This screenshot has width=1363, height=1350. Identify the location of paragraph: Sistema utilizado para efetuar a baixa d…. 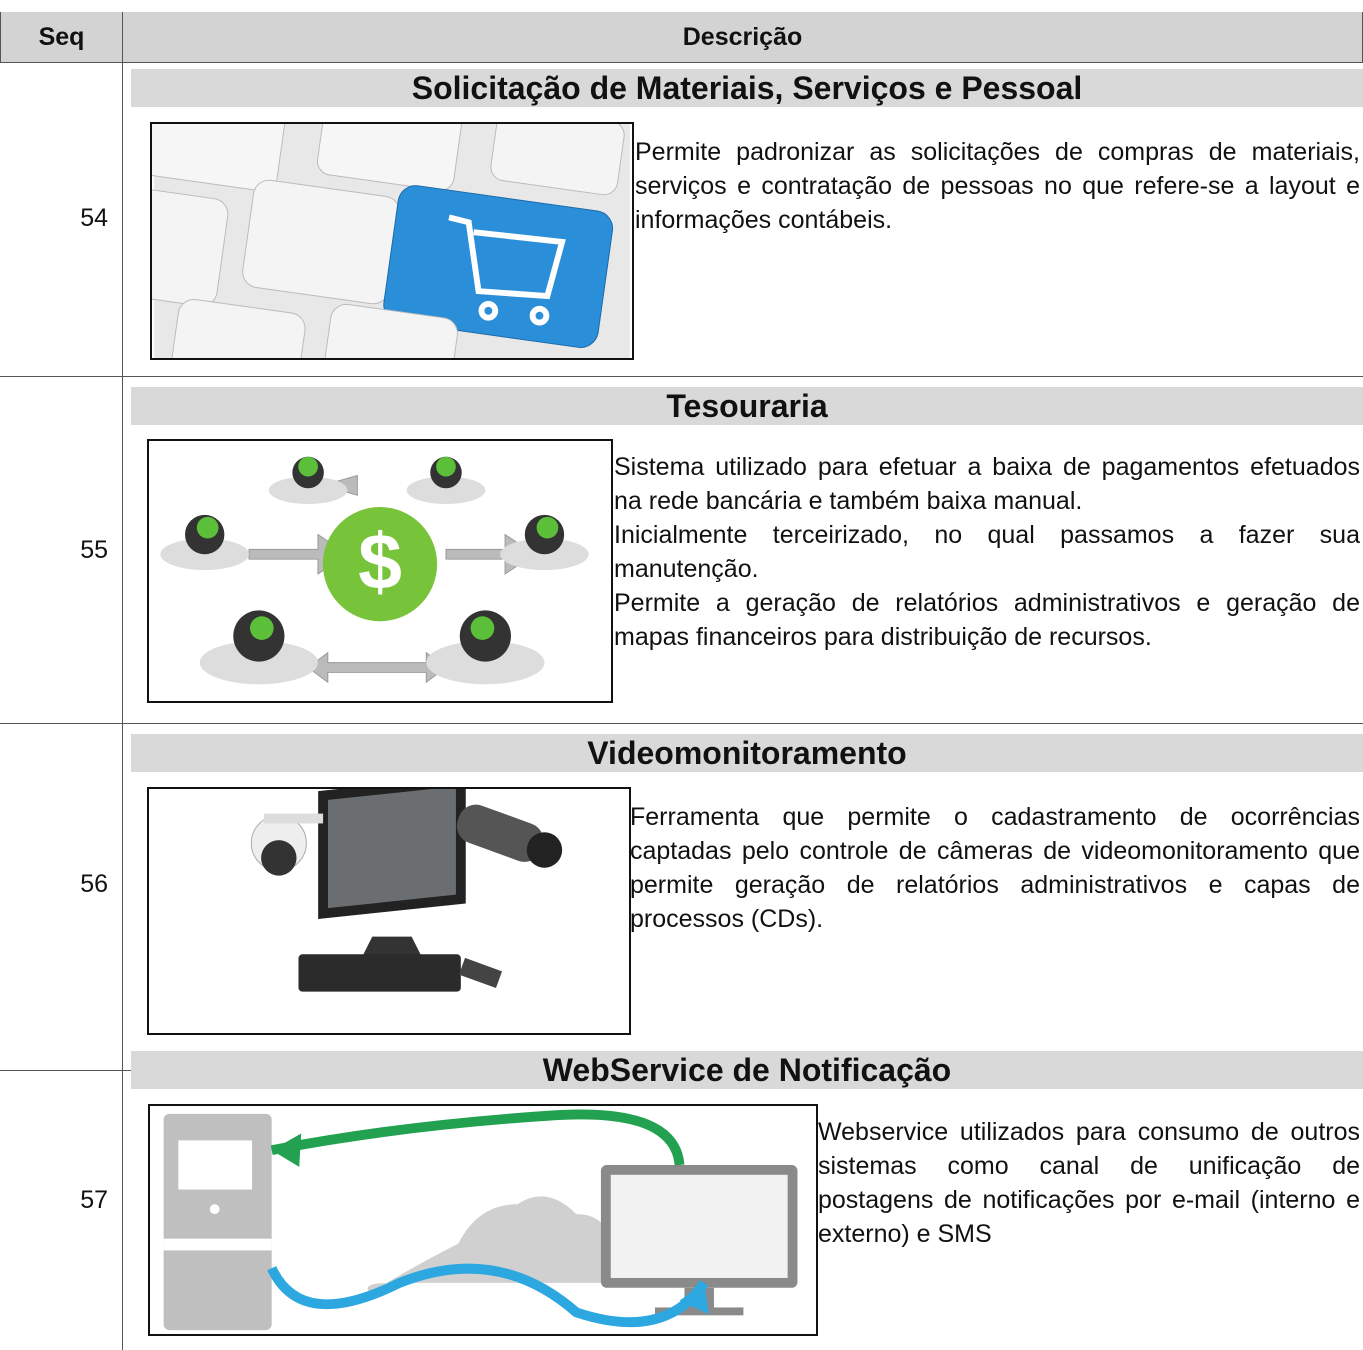
(987, 484).